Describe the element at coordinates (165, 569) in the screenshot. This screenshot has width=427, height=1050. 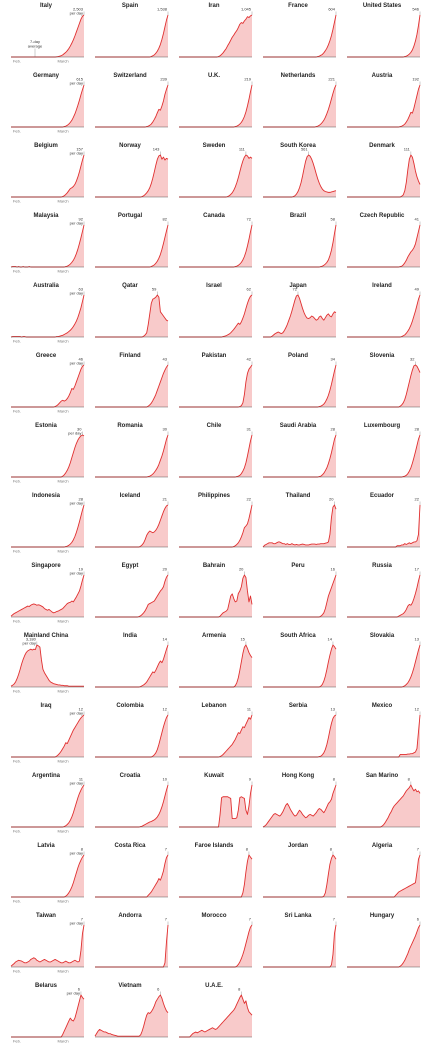
I see `peak-value-label: 20` at that location.